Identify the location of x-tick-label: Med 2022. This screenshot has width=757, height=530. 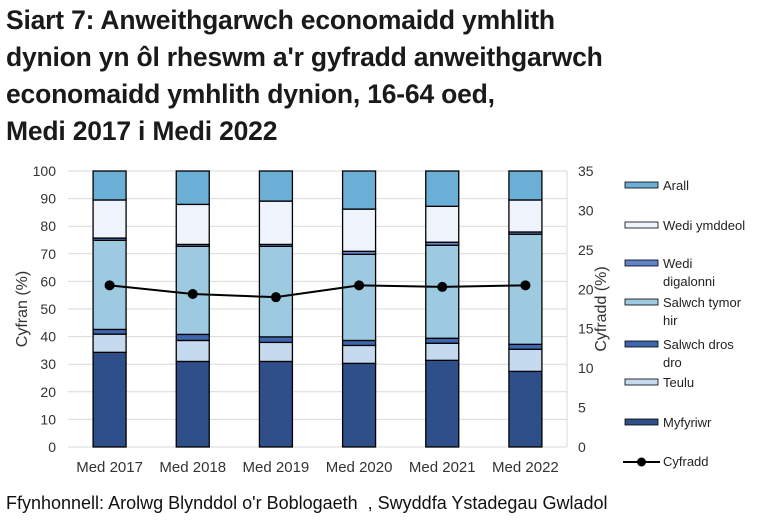
(525, 467).